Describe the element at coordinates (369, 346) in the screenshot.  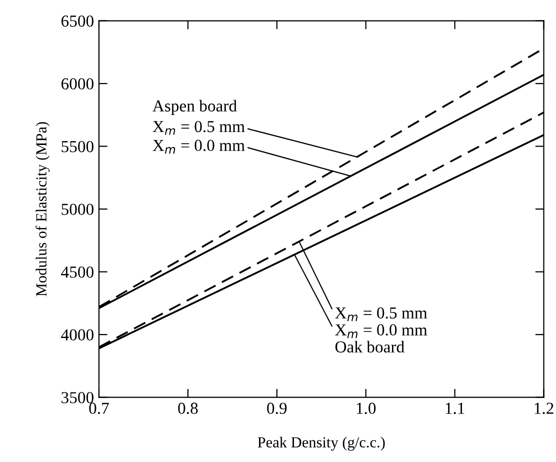
I see `annotation: Oak board` at that location.